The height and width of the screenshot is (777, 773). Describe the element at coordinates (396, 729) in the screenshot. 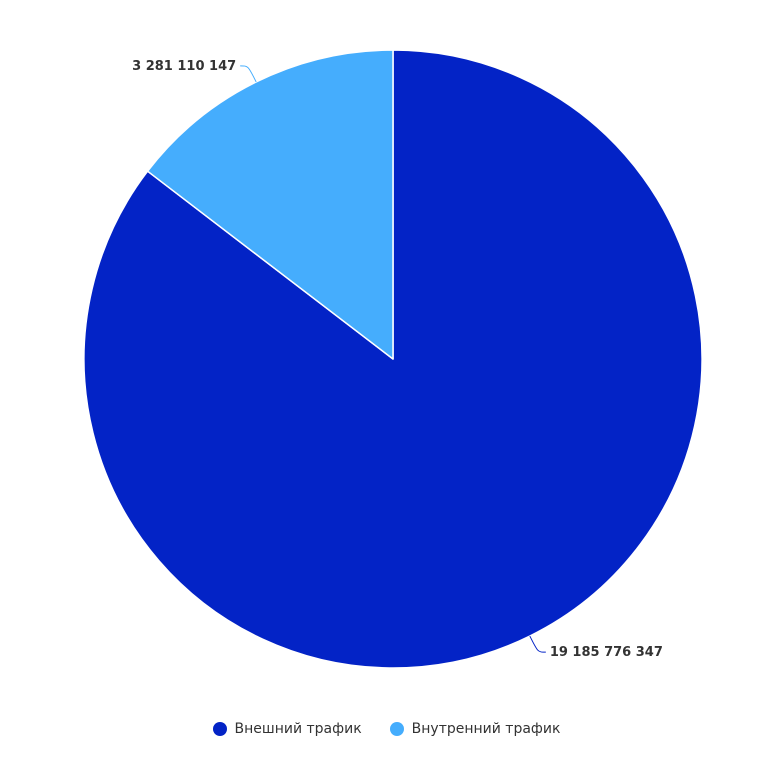

I see `legend-swatch-internal` at that location.